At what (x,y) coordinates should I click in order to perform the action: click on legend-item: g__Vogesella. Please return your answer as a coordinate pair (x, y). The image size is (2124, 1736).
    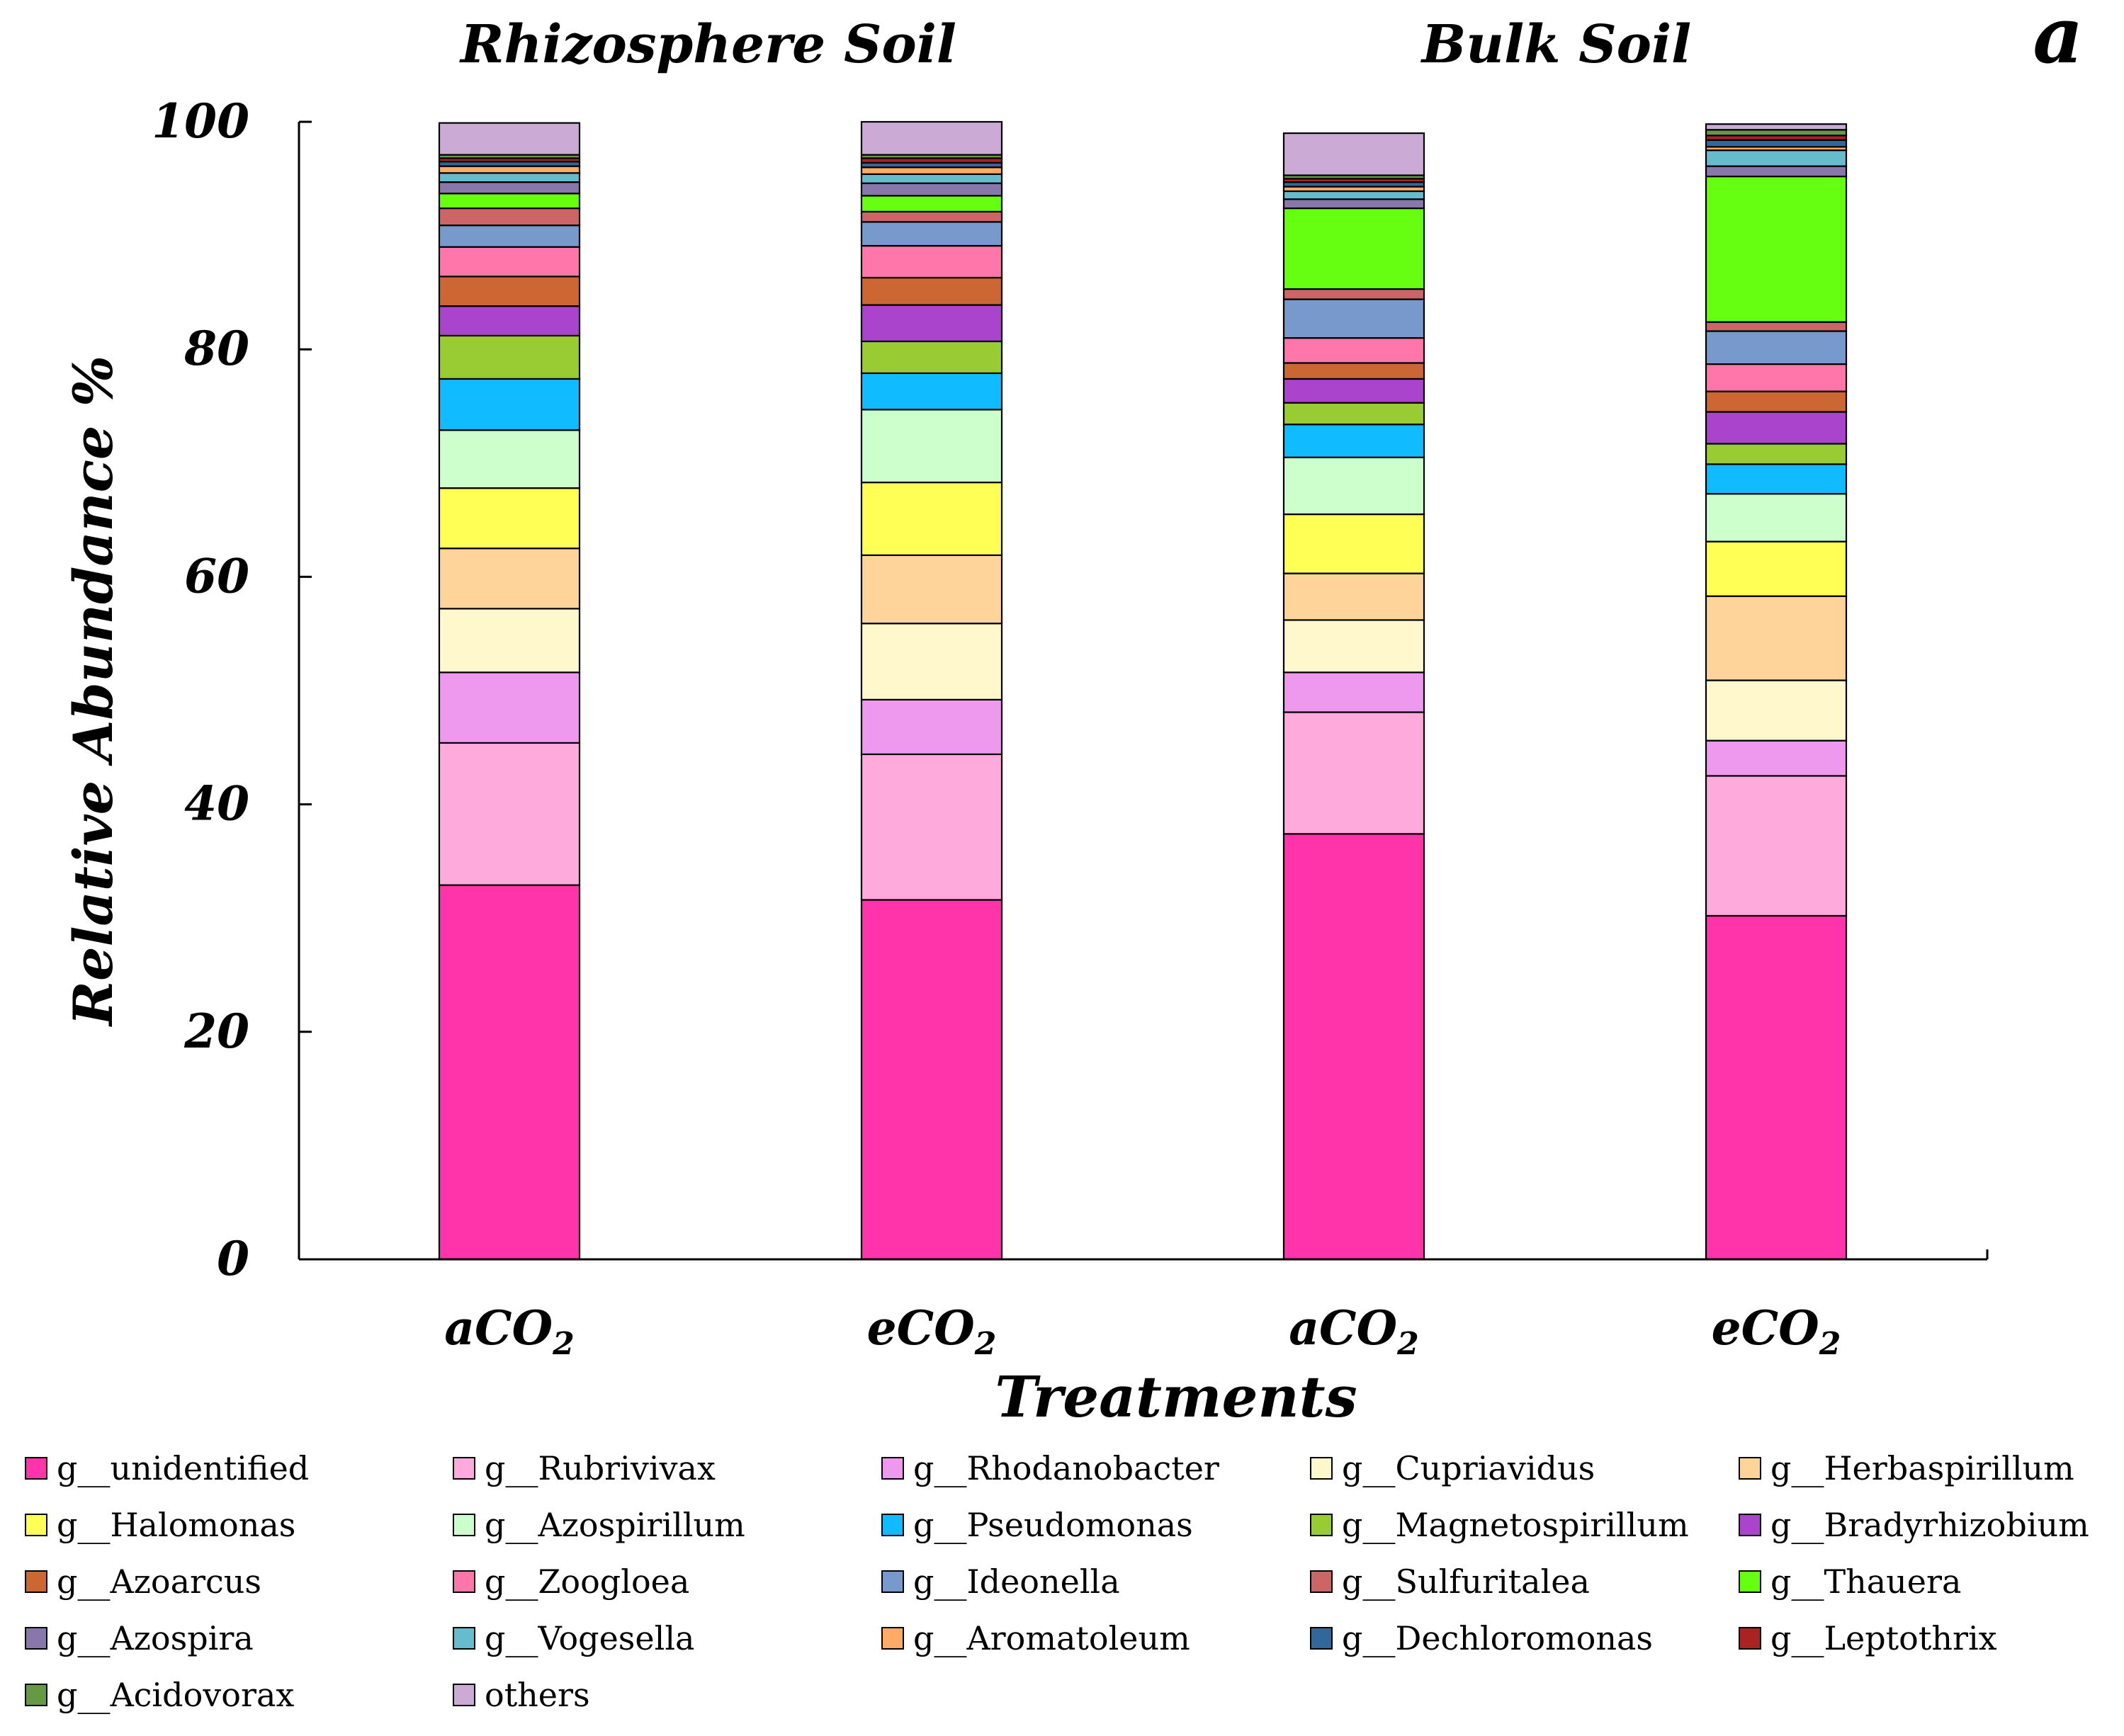
    Looking at the image, I should click on (573, 1638).